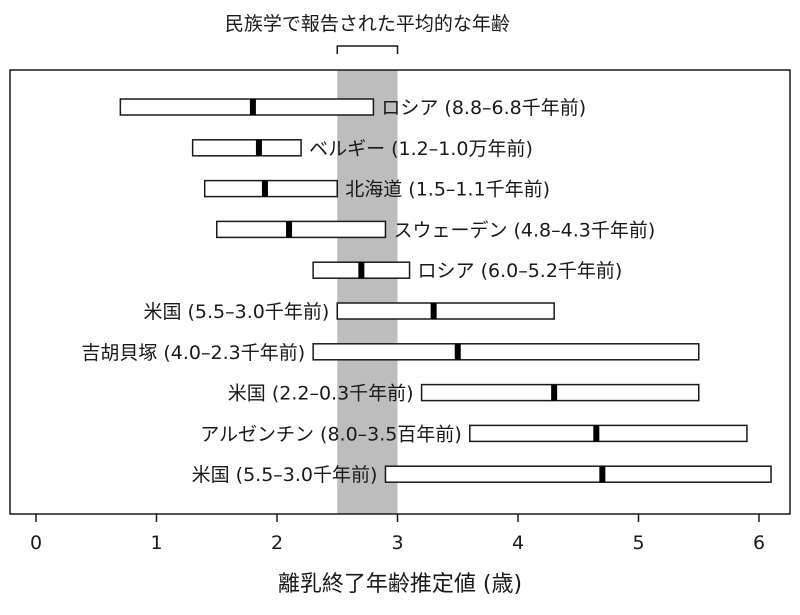 This screenshot has height=615, width=800. What do you see at coordinates (367, 49) in the screenshot?
I see `ethnographic-bracket` at bounding box center [367, 49].